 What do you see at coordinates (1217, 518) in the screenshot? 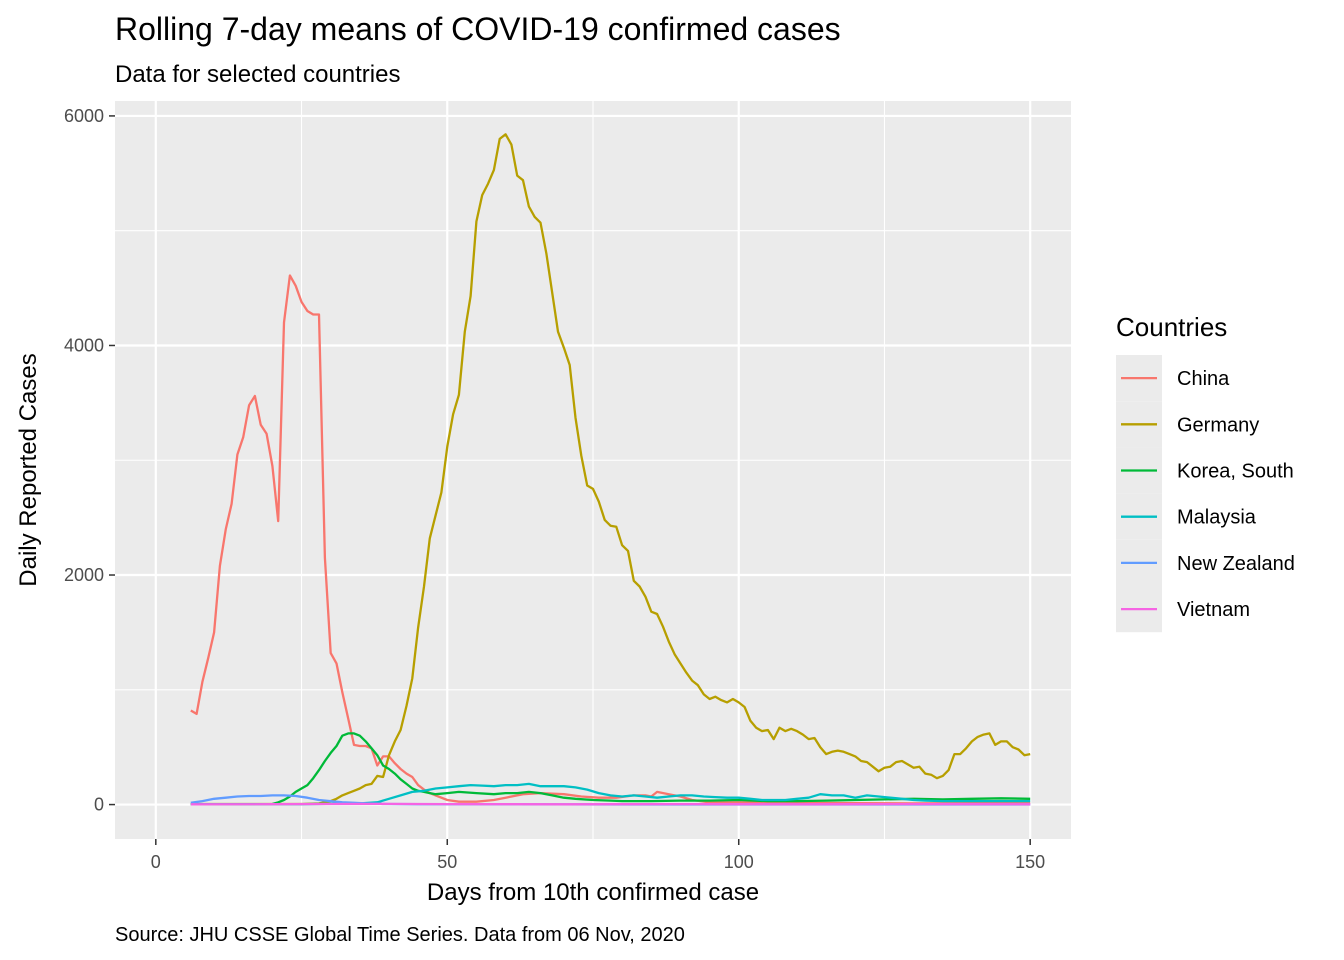
I see `legend-label-malaysia: Malaysia` at bounding box center [1217, 518].